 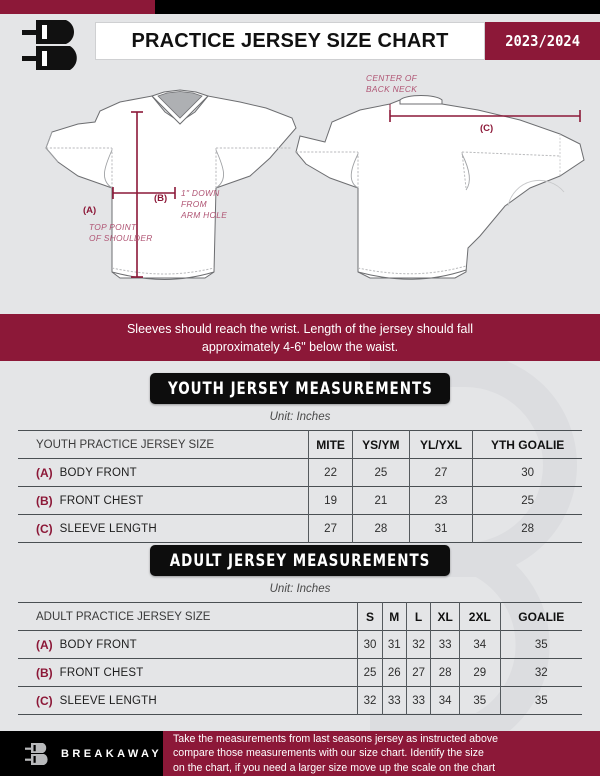 I want to click on youth-row-1-name: FRONT CHEST, so click(x=101, y=500).